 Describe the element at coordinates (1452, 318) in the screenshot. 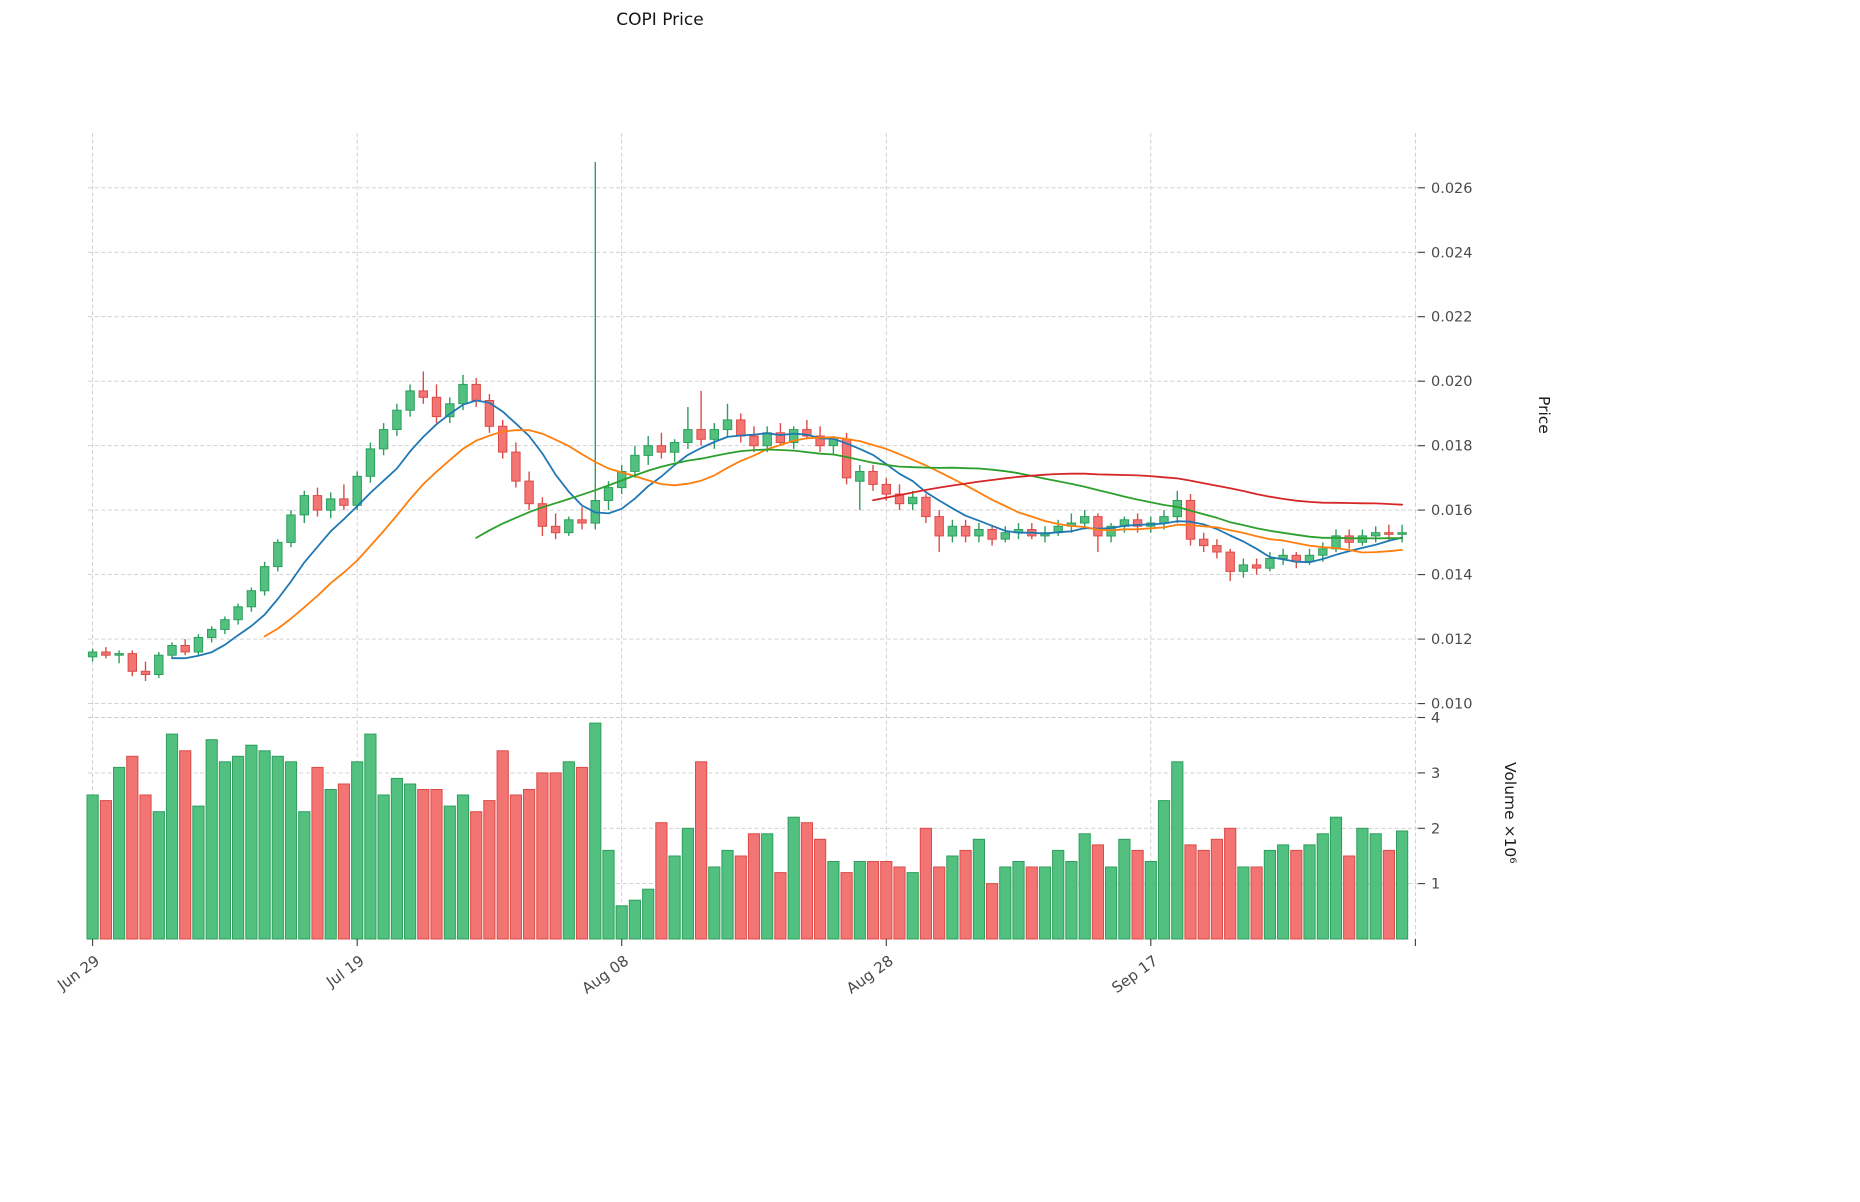

I see `price-tick-label: 0.022` at that location.